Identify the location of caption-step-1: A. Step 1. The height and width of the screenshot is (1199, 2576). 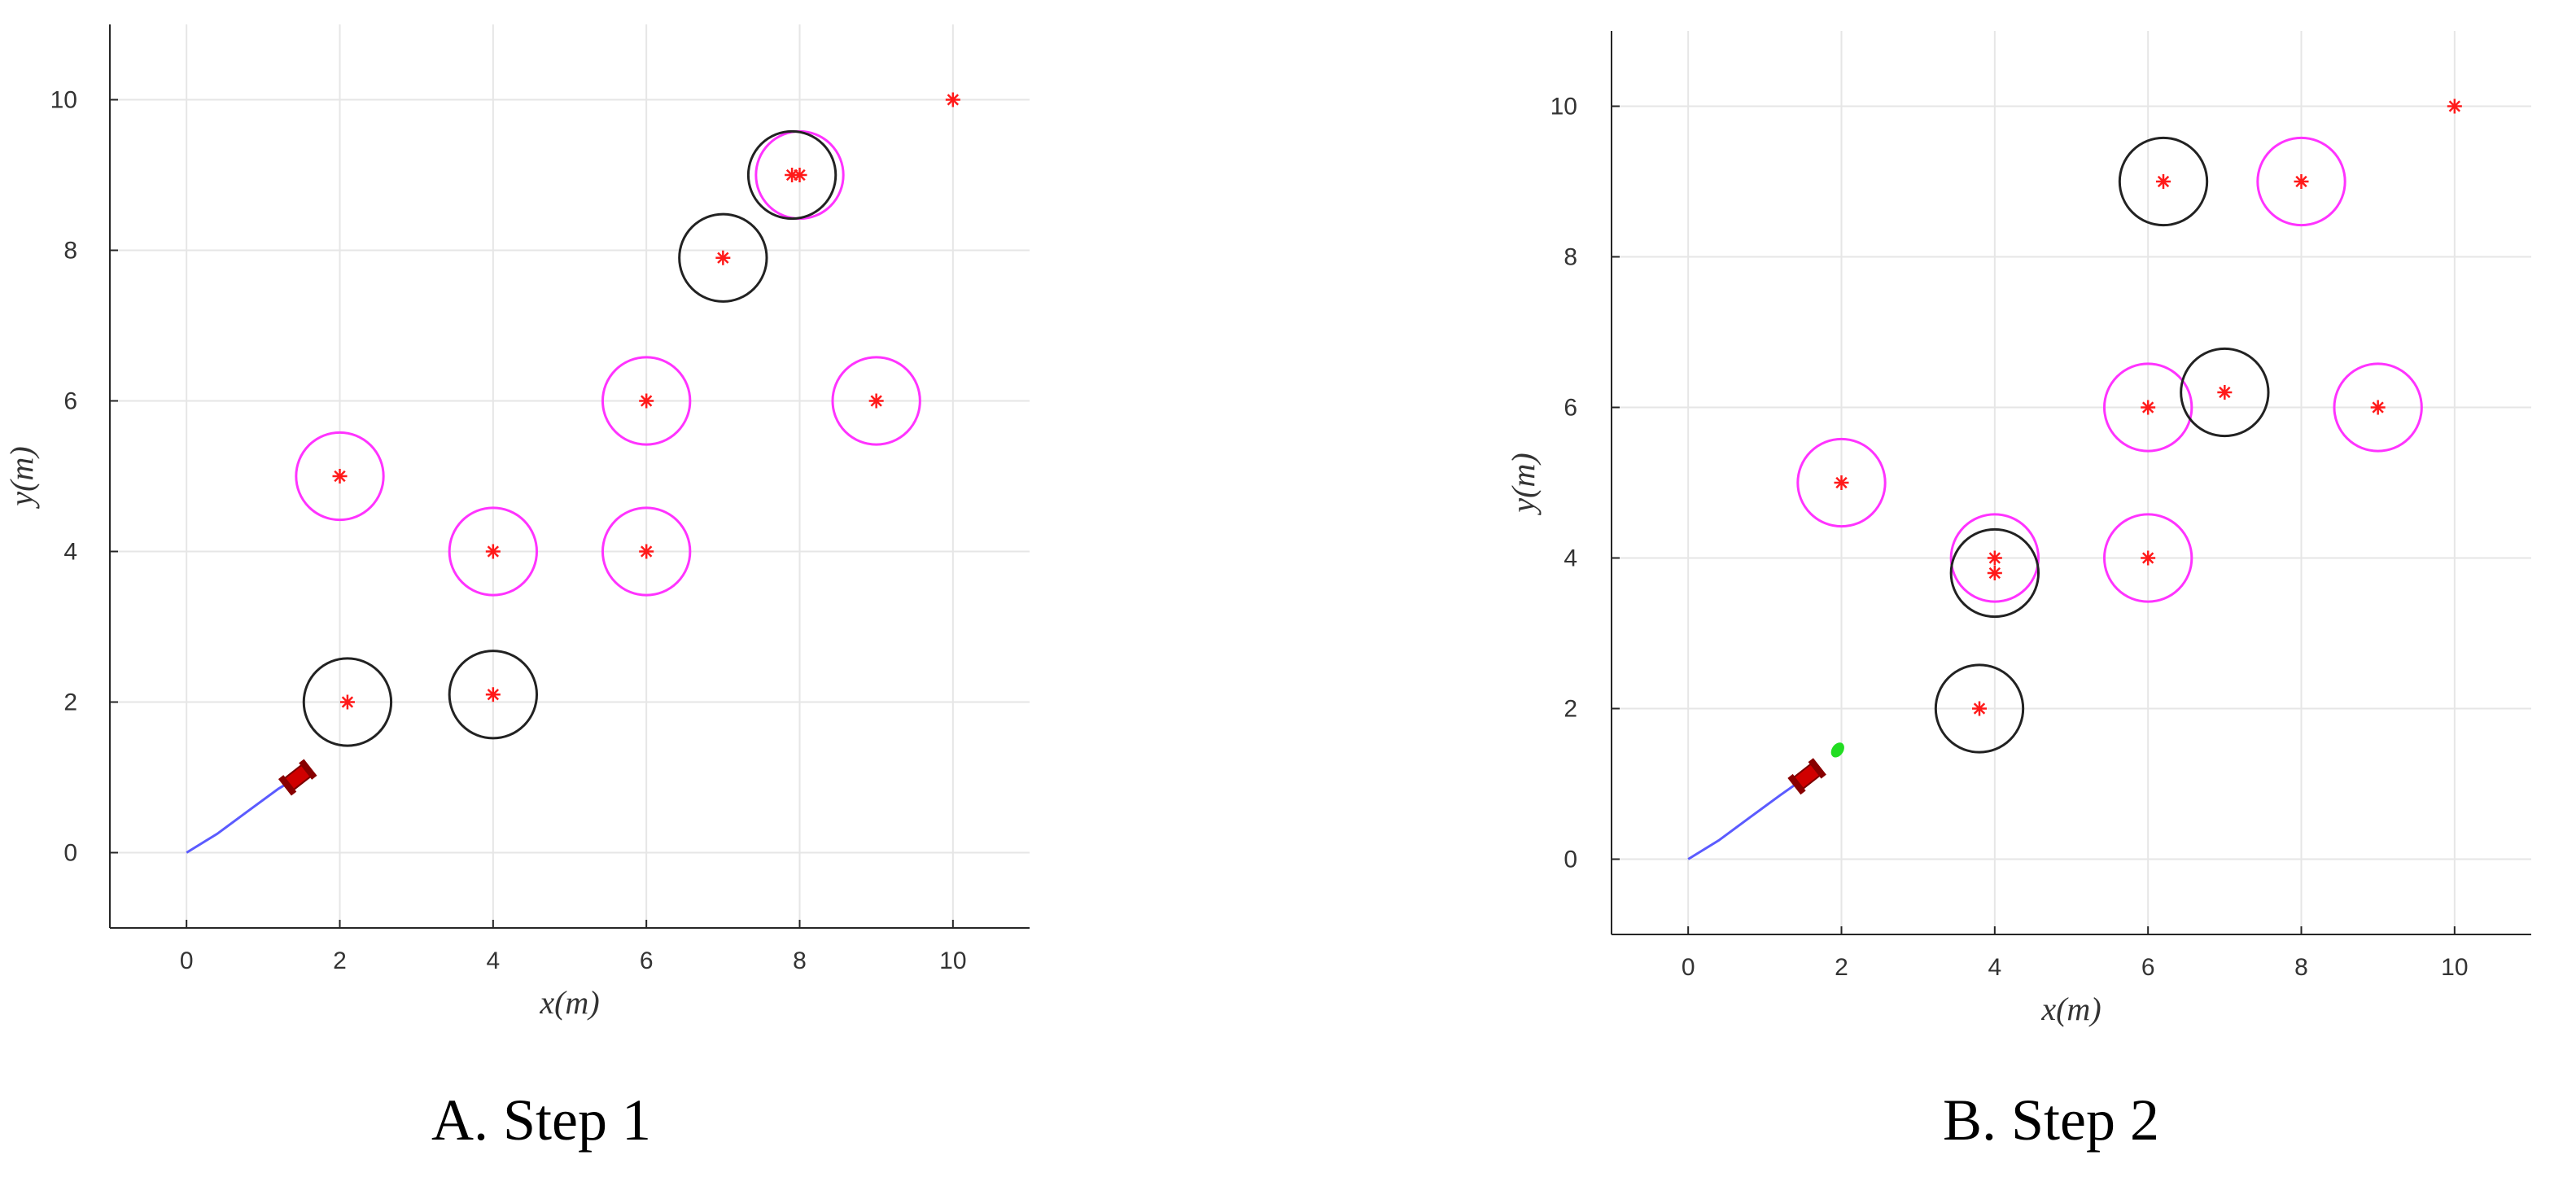
(541, 1120).